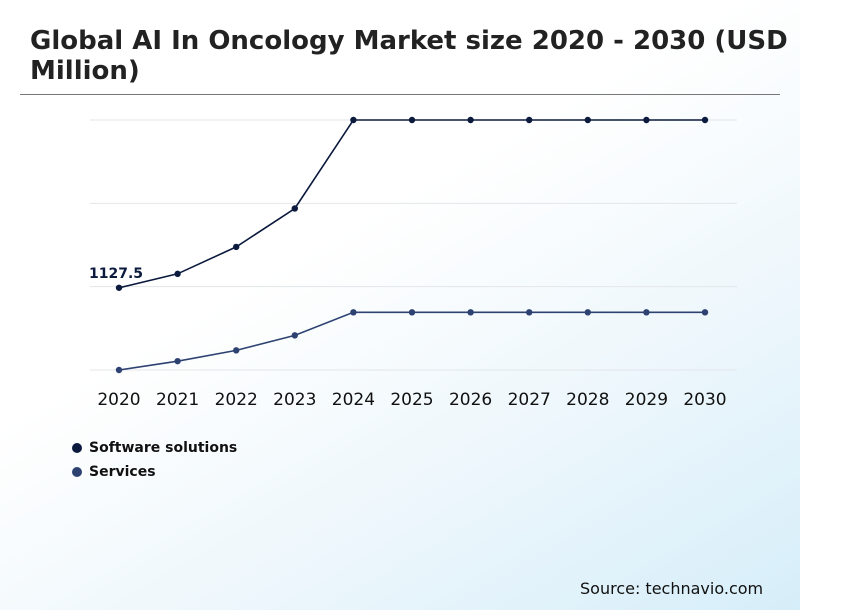  I want to click on legend-item: Software solutions, so click(154, 448).